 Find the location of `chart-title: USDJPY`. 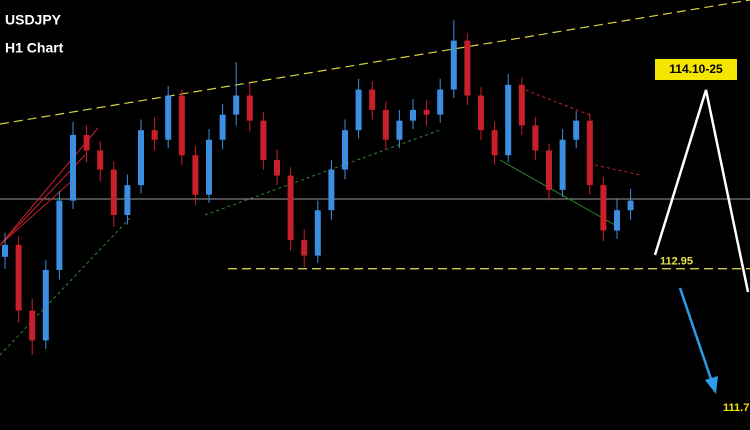

chart-title: USDJPY is located at coordinates (33, 20).